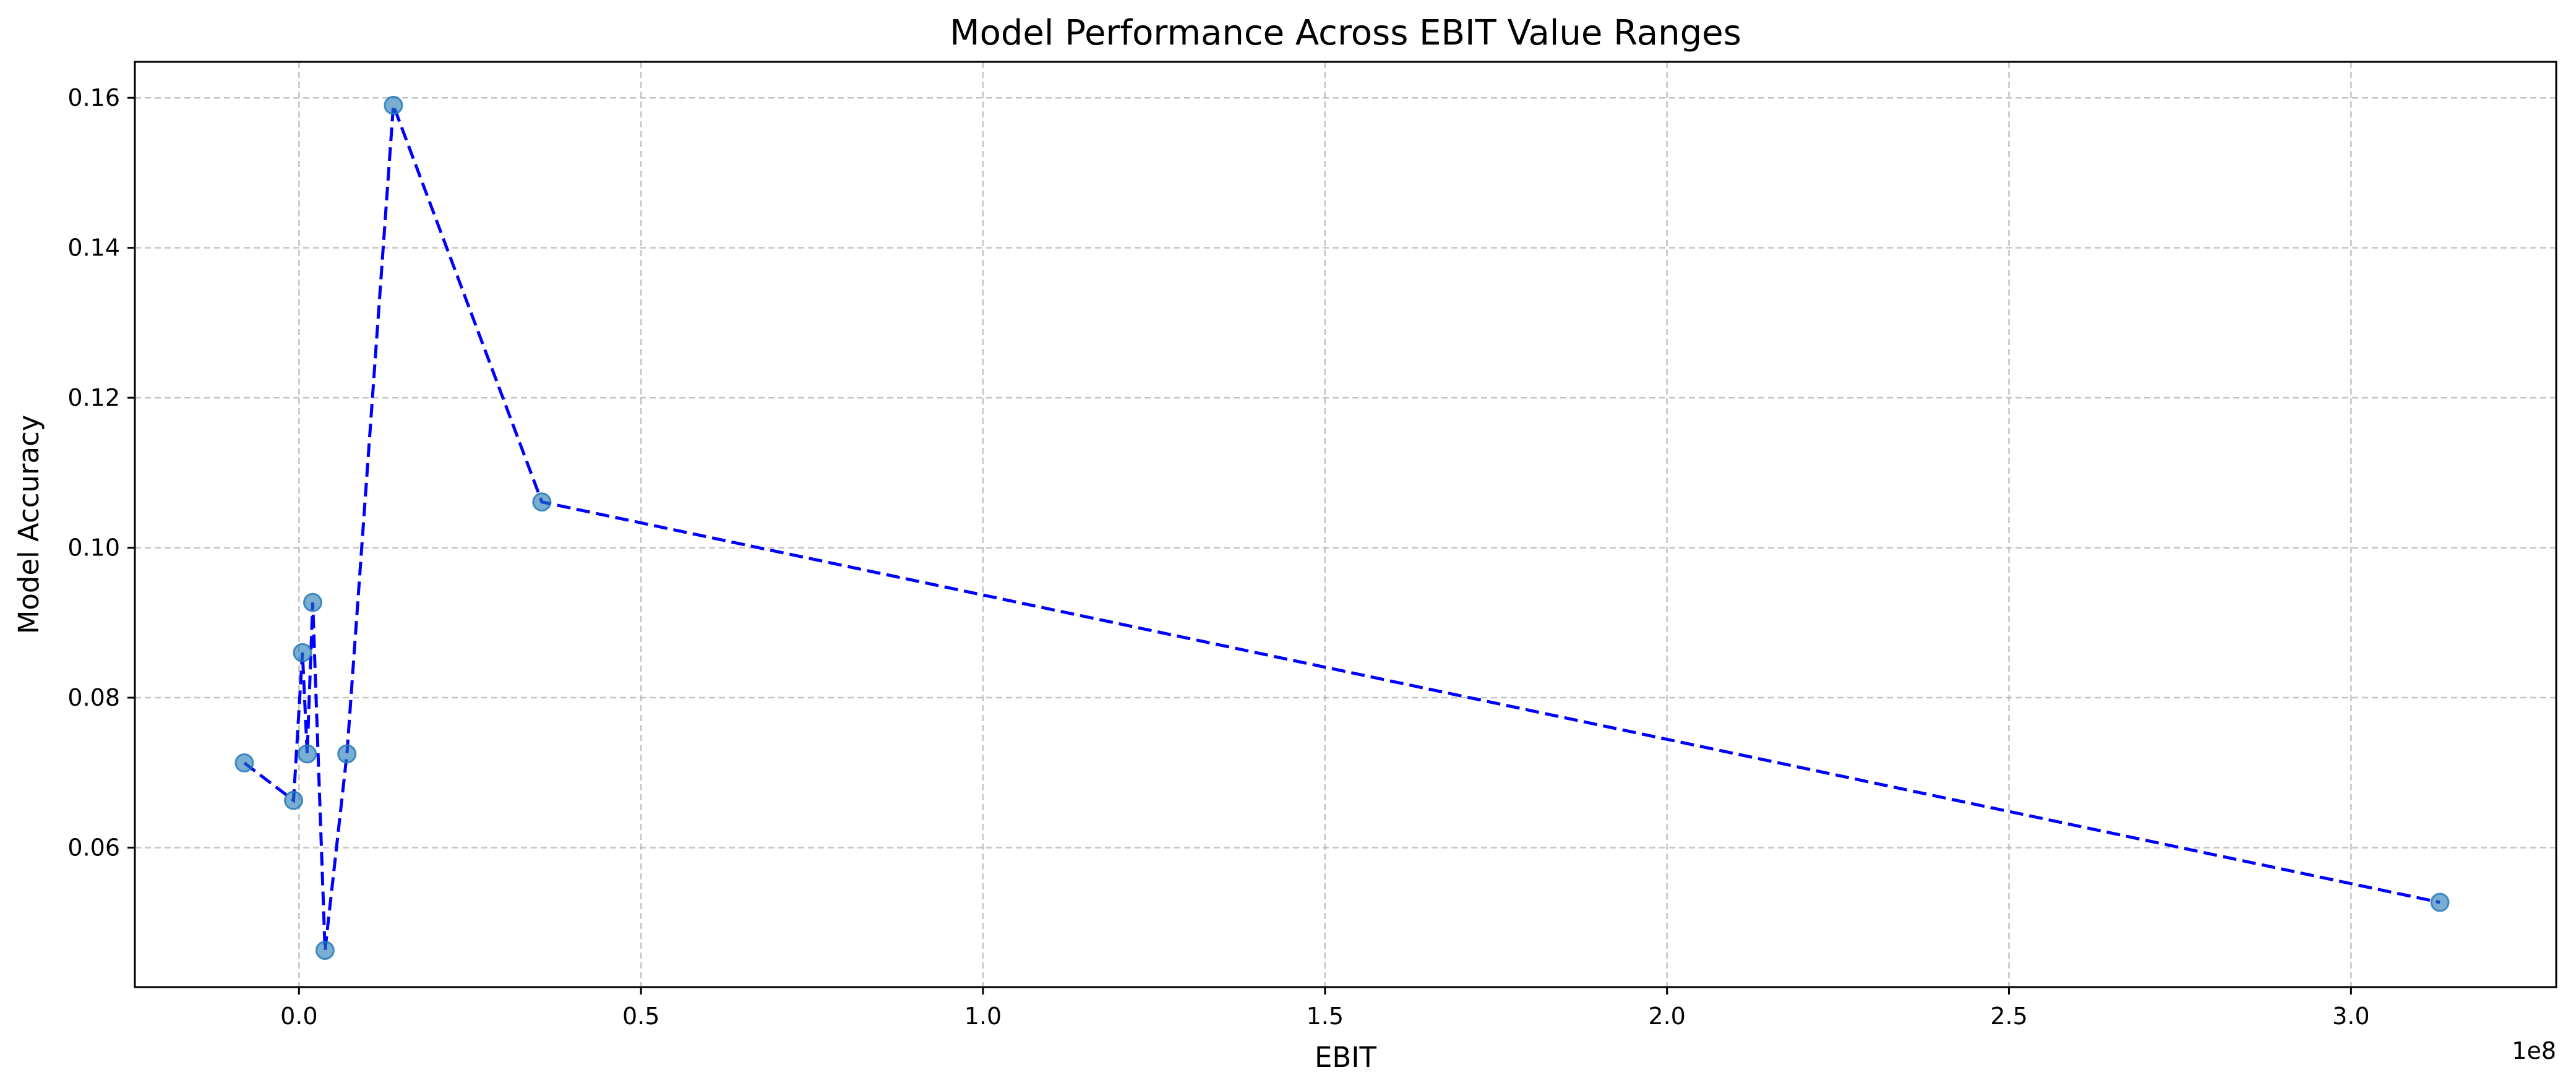 The height and width of the screenshot is (1091, 2576). Describe the element at coordinates (93, 548) in the screenshot. I see `y-tick-label: 0.10` at that location.